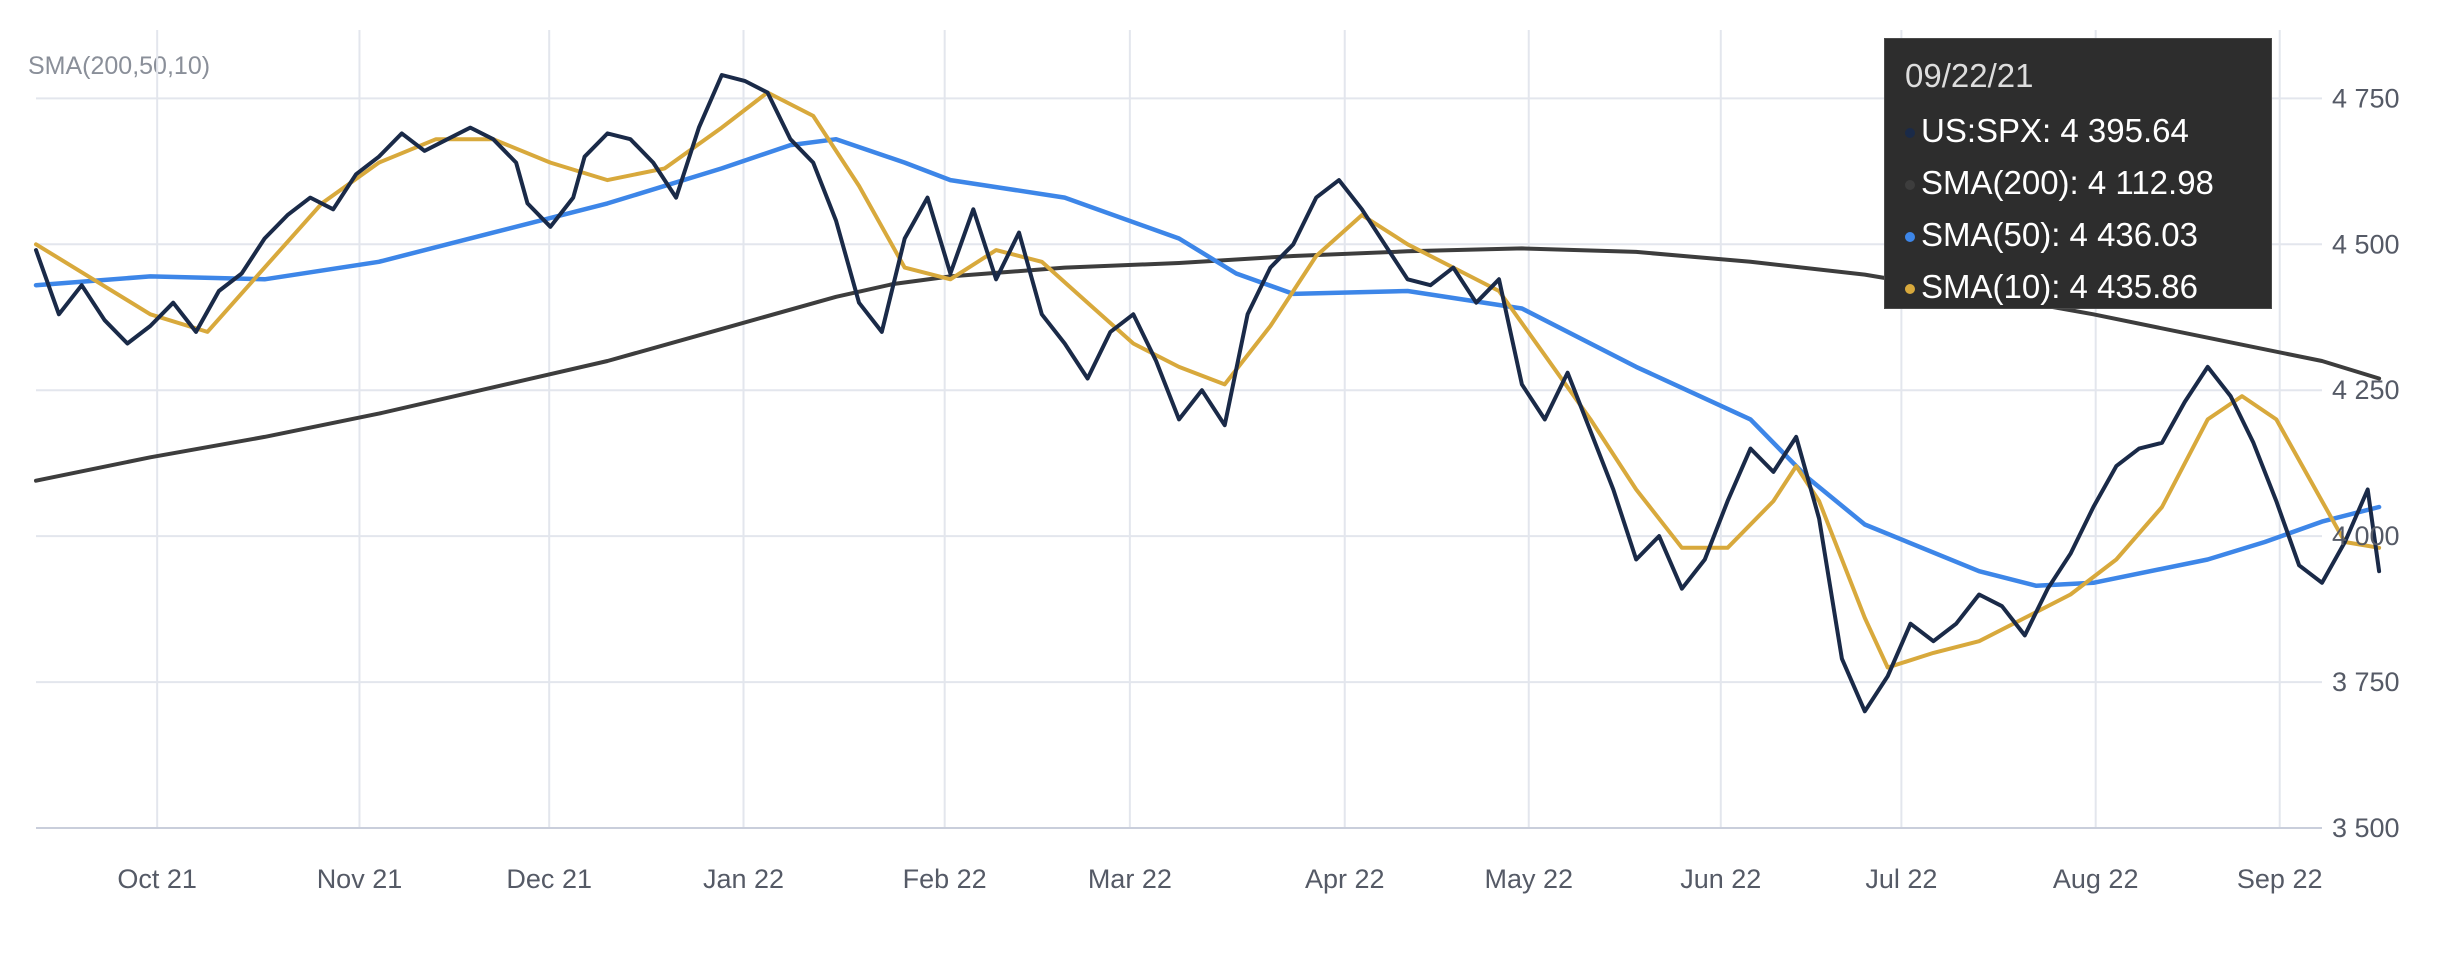 The height and width of the screenshot is (954, 2456). I want to click on x-tick-label: Aug 22, so click(2096, 879).